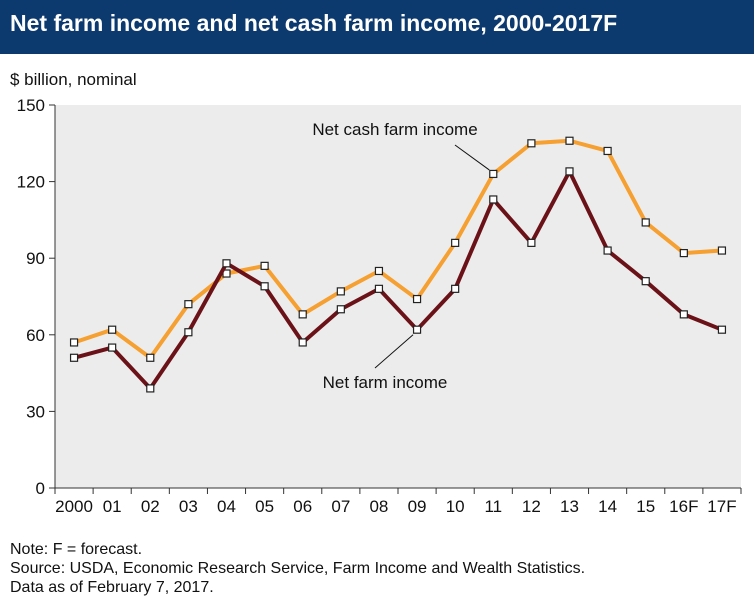 This screenshot has height=602, width=754. Describe the element at coordinates (340, 506) in the screenshot. I see `x-tick-label: 07` at that location.